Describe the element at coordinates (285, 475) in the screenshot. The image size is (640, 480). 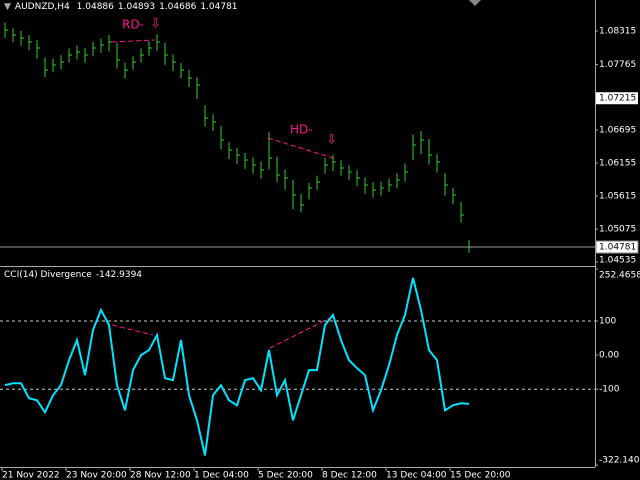
I see `x-tick-label: 5 Dec 20:00` at that location.